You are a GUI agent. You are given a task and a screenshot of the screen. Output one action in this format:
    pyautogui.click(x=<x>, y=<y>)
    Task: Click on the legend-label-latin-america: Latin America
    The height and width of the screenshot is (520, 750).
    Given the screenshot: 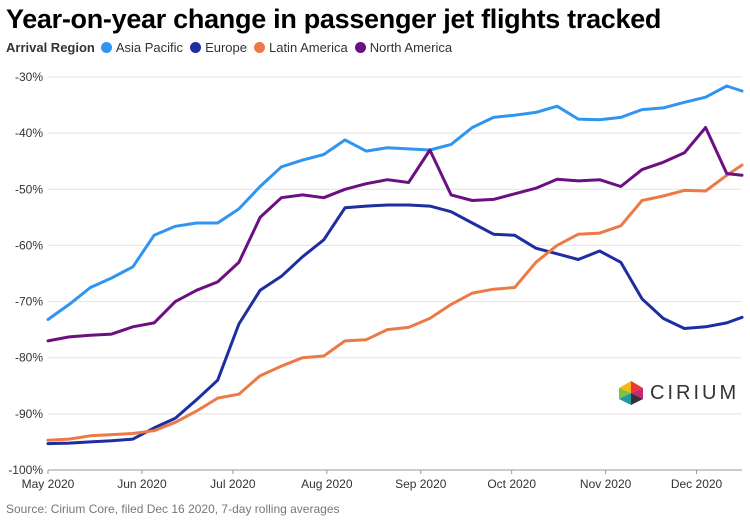 What is the action you would take?
    pyautogui.click(x=308, y=47)
    